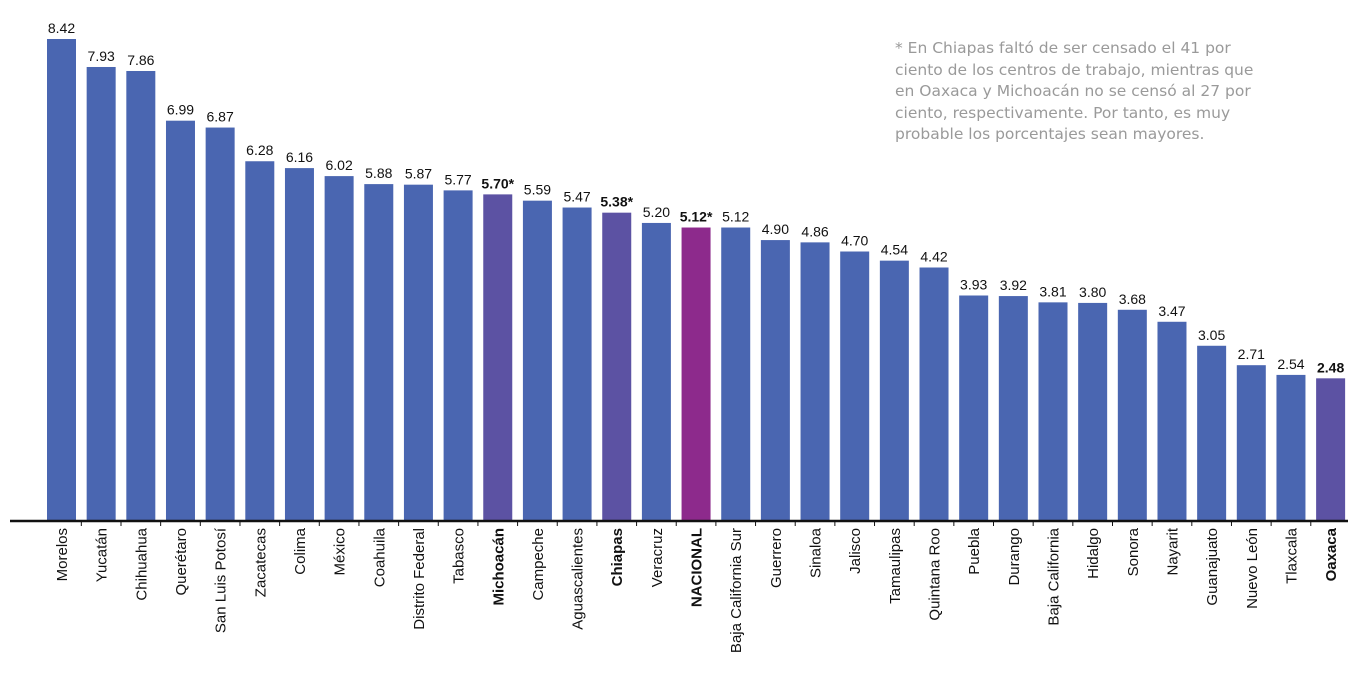 This screenshot has width=1350, height=691. I want to click on bar-jalisco, so click(855, 386).